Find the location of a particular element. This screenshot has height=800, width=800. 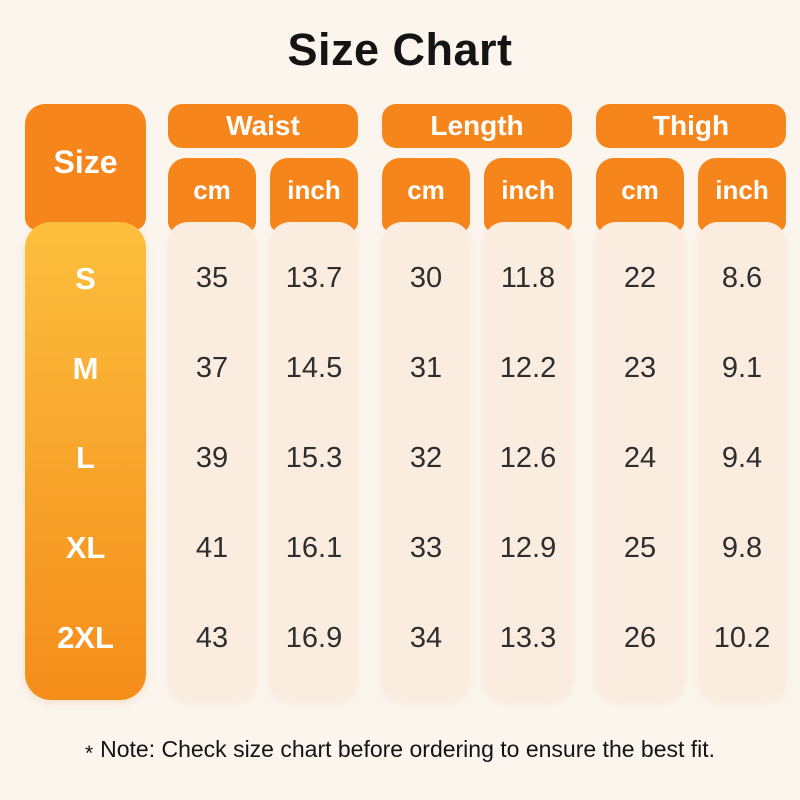

size-label-m: M is located at coordinates (85, 368).